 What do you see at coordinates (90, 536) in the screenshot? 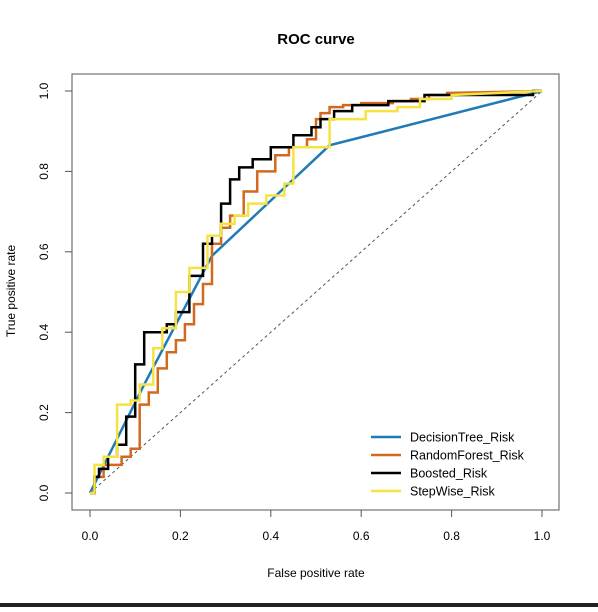
I see `x-tick-label: 0.0` at bounding box center [90, 536].